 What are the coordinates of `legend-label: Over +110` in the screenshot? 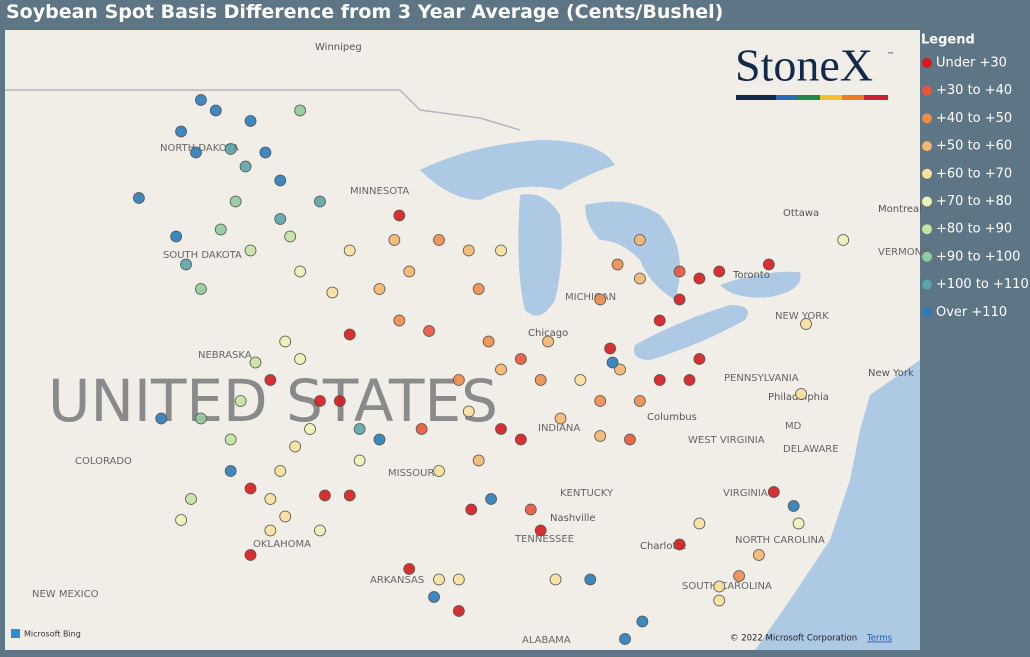 It's located at (971, 312).